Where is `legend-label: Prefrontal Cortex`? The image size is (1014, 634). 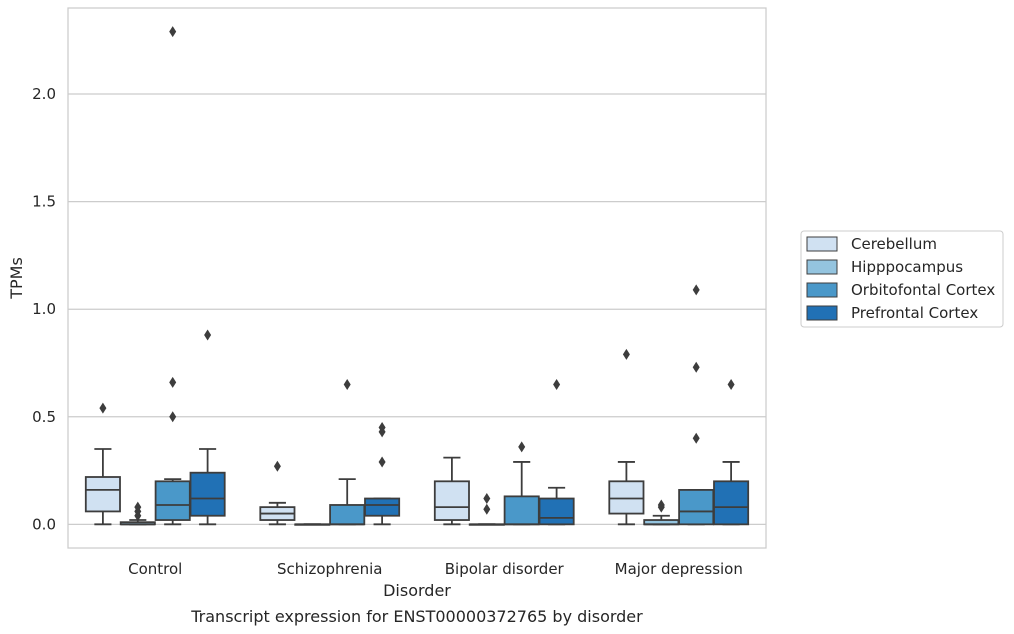 legend-label: Prefrontal Cortex is located at coordinates (914, 313).